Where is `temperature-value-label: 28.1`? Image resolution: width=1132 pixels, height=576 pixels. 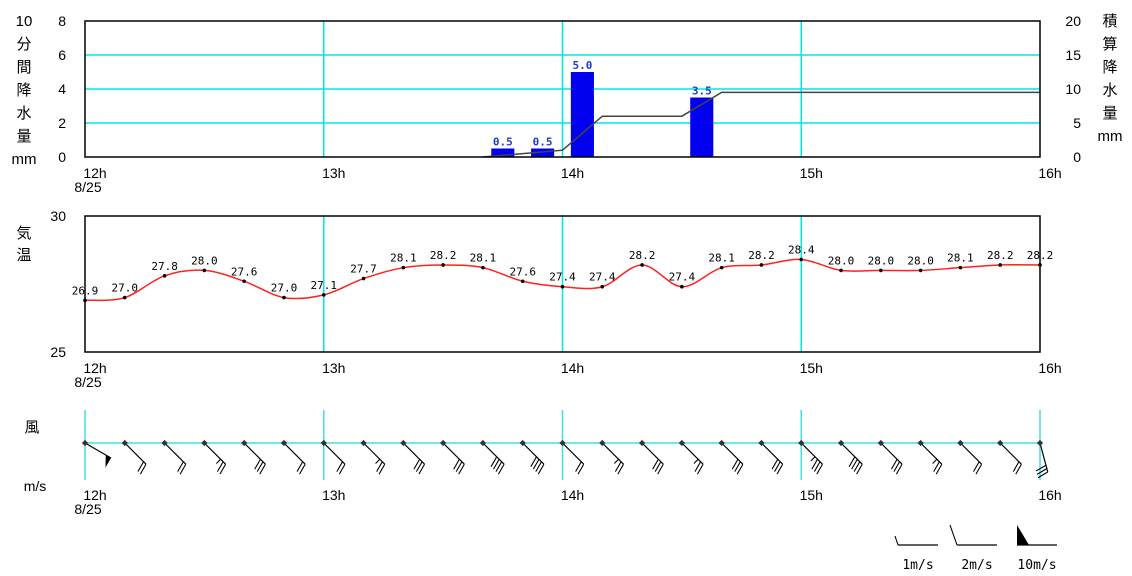 temperature-value-label: 28.1 is located at coordinates (403, 258).